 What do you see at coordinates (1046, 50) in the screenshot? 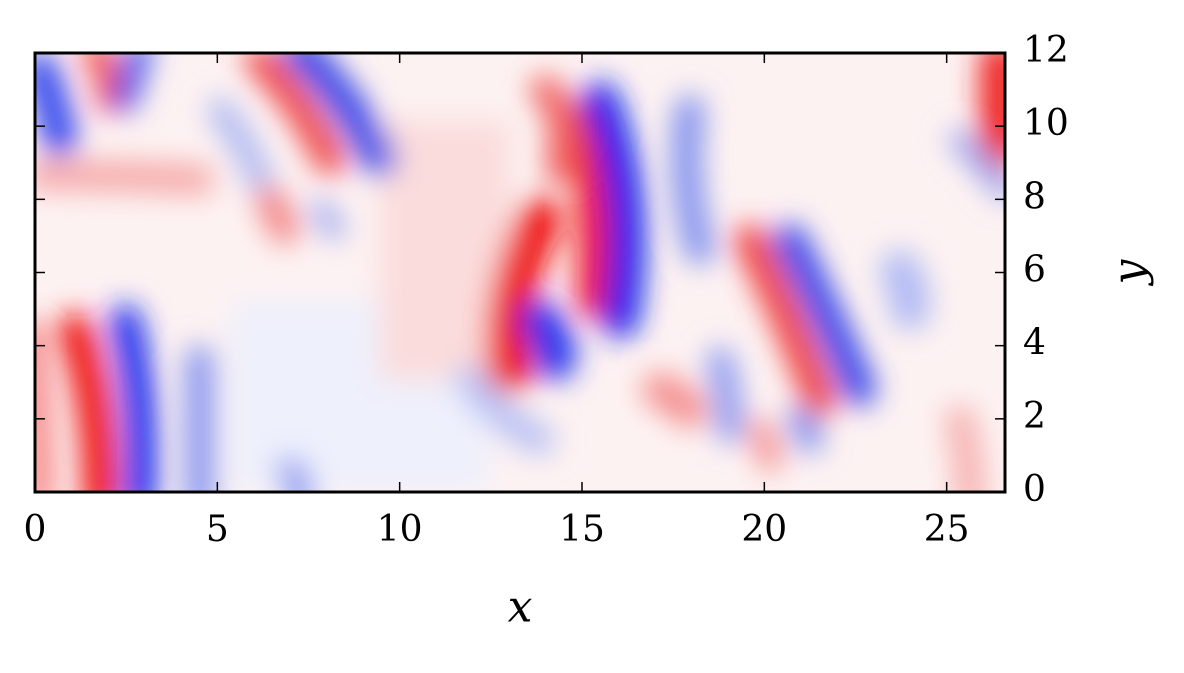
I see `y-tick-label: 12` at bounding box center [1046, 50].